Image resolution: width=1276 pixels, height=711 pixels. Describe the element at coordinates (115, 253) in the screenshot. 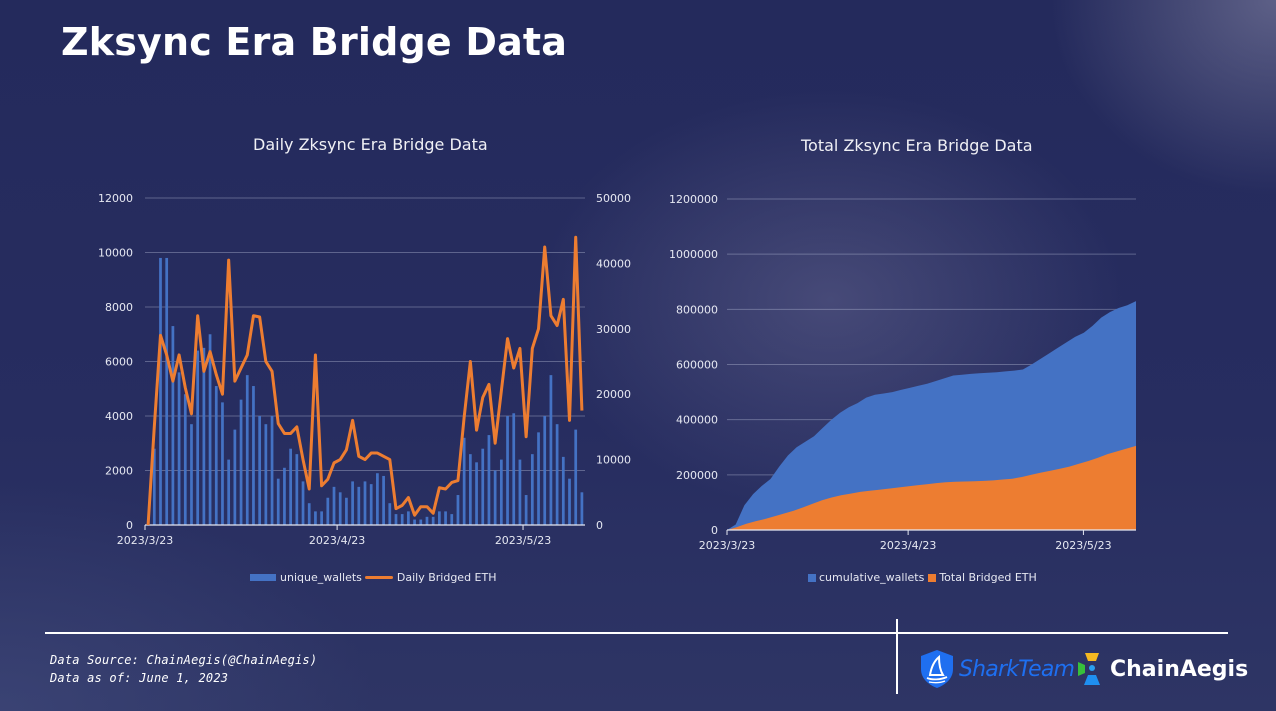

I see `y-tick-label-left: 10000` at that location.